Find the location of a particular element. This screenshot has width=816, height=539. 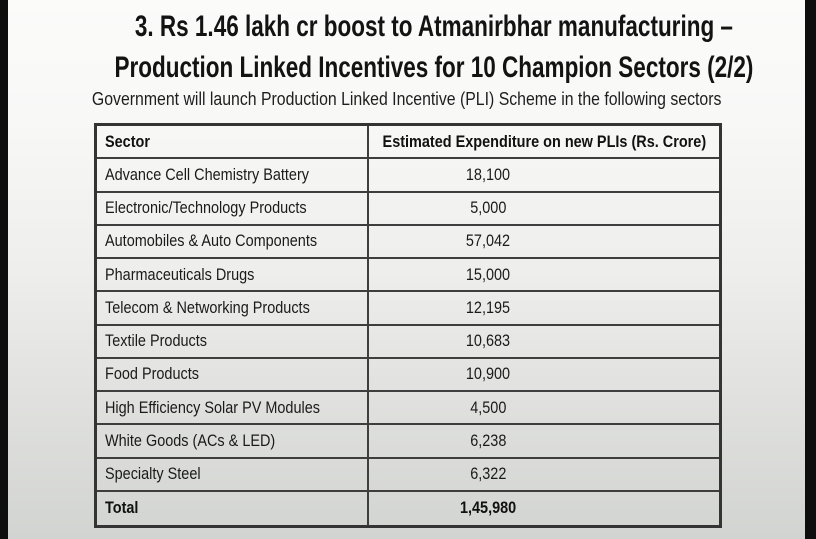

sector-cell: Textile Products is located at coordinates (233, 341).